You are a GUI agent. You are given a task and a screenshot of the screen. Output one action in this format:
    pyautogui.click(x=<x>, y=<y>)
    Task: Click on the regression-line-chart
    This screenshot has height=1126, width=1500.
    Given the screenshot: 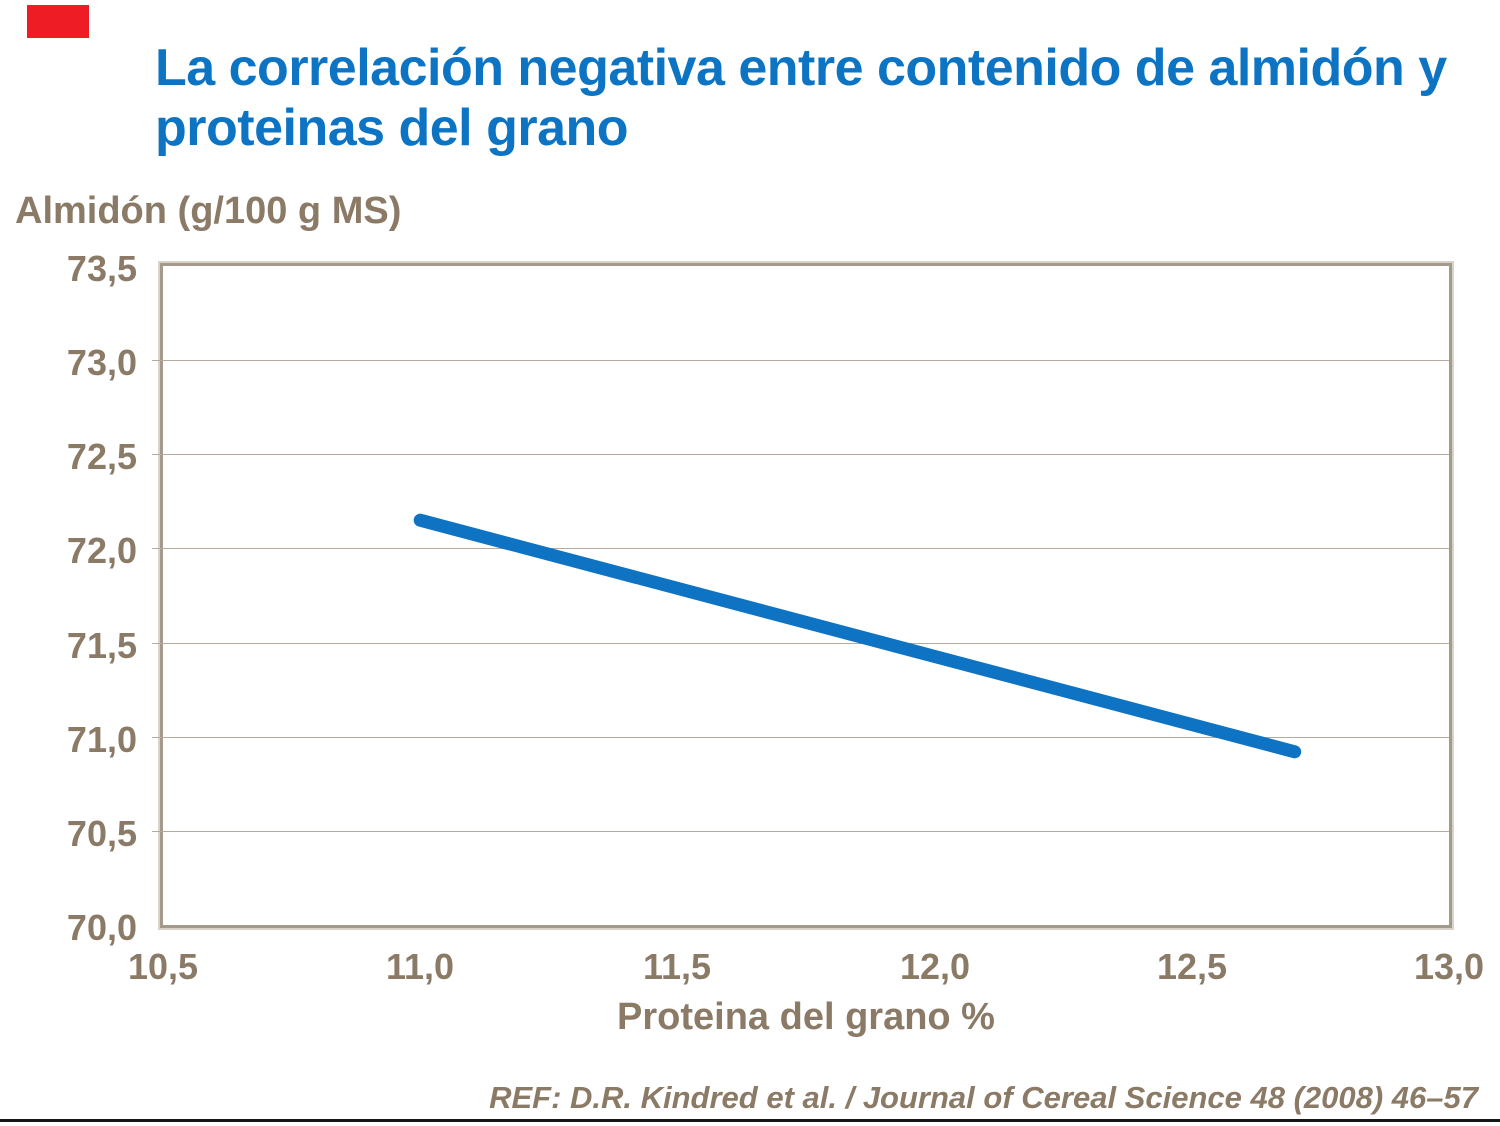 What is the action you would take?
    pyautogui.click(x=857, y=636)
    